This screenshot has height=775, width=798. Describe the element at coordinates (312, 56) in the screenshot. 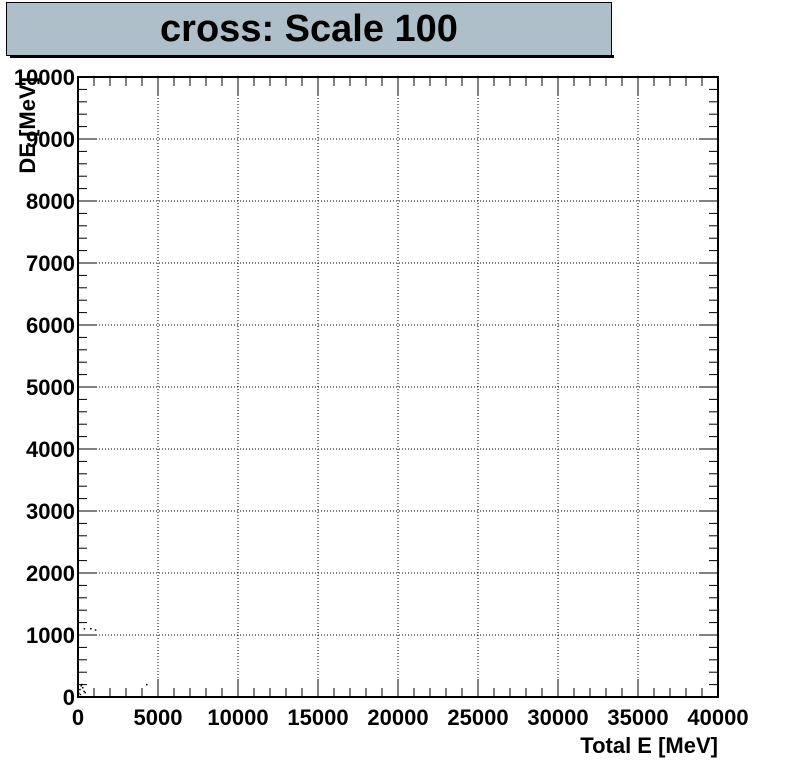

I see `title-box-shadow` at that location.